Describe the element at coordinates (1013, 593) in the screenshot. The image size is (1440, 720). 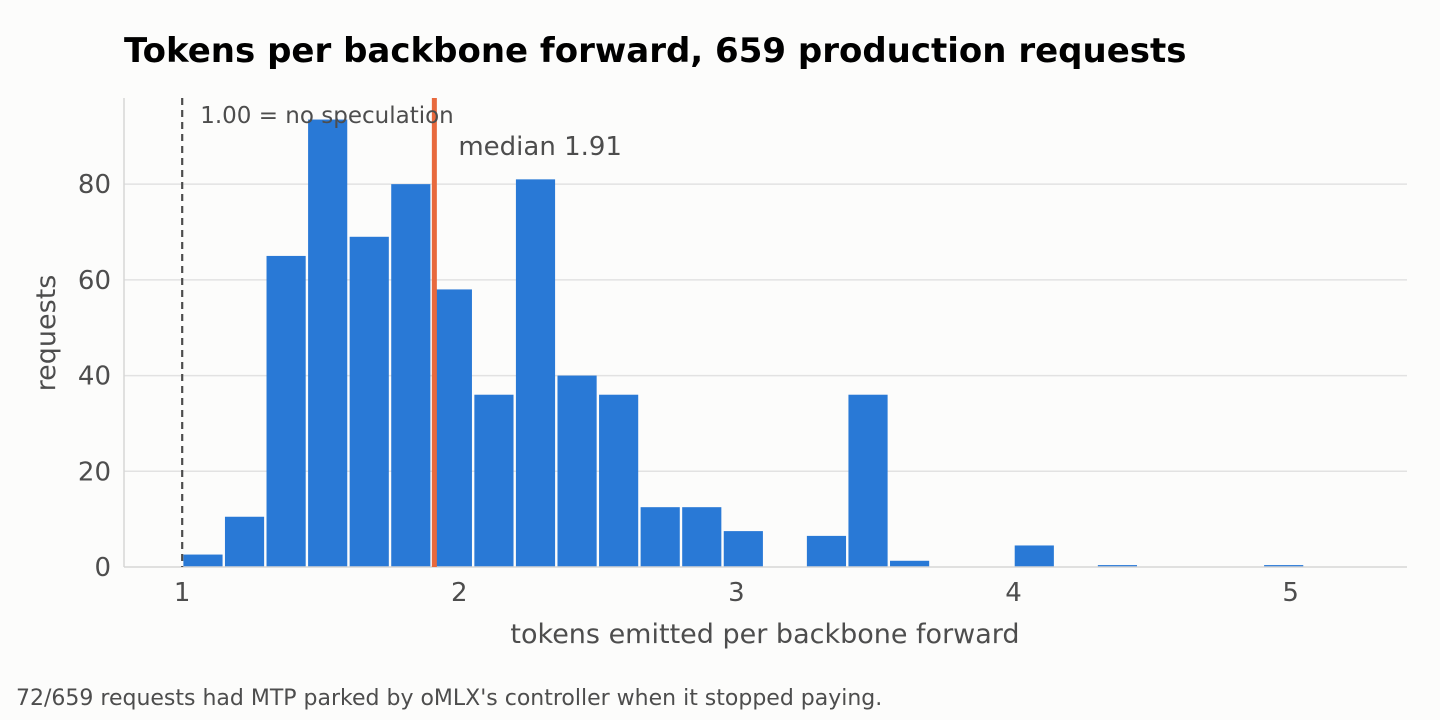
I see `x-tick-label-4: 4` at that location.